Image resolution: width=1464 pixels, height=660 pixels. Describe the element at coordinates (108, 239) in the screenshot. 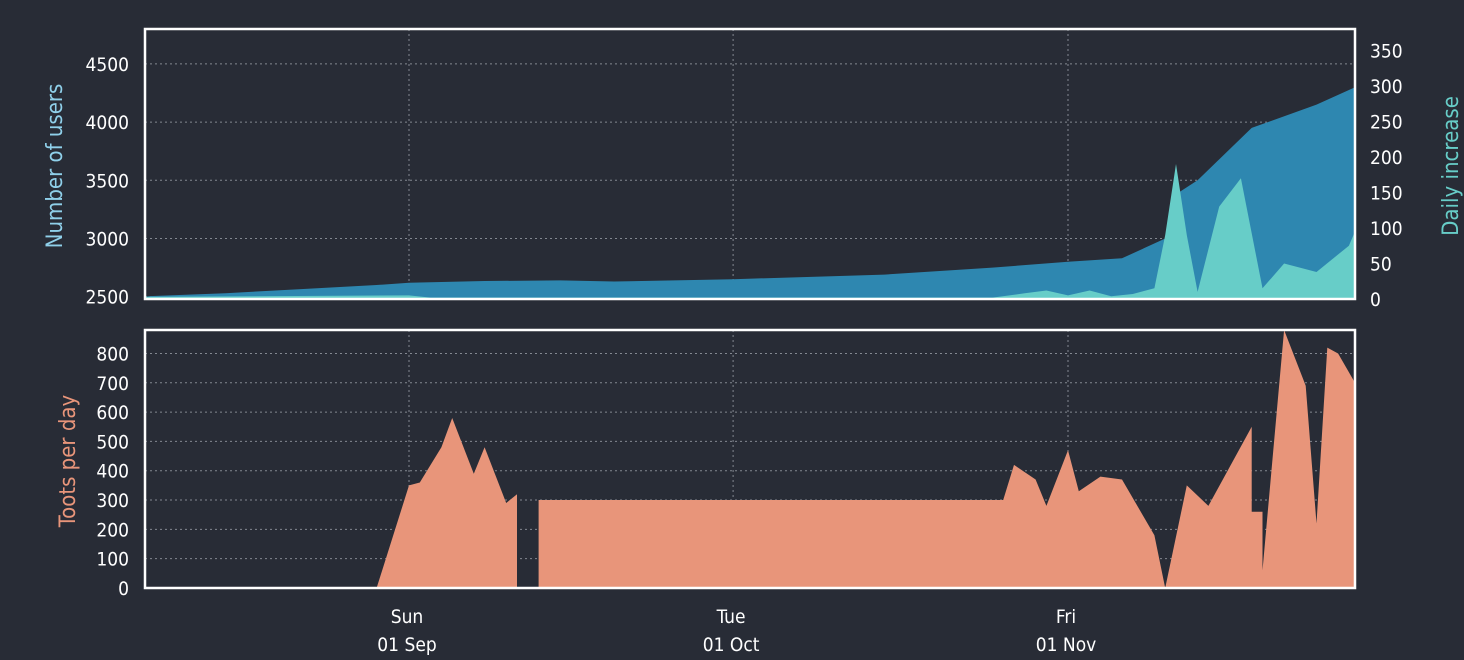

I see `users-tick-label: 3000` at that location.